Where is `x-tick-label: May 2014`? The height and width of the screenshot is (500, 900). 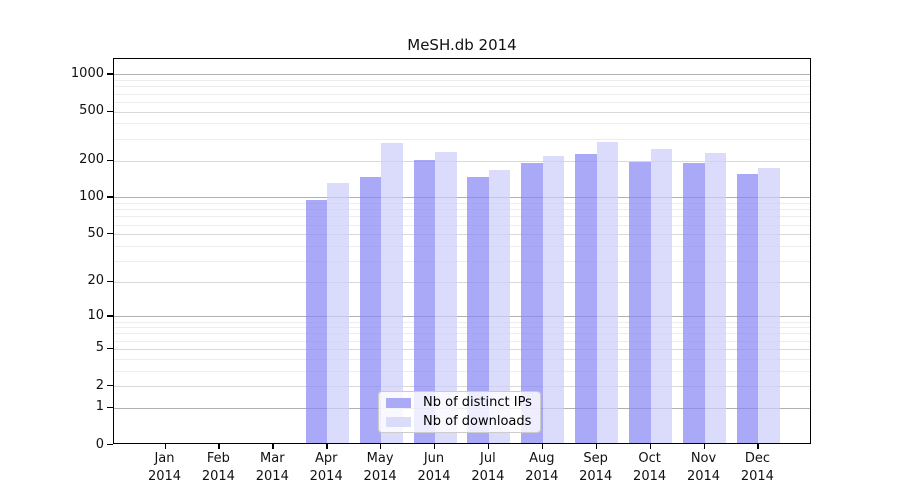 x-tick-label: May 2014 is located at coordinates (380, 468).